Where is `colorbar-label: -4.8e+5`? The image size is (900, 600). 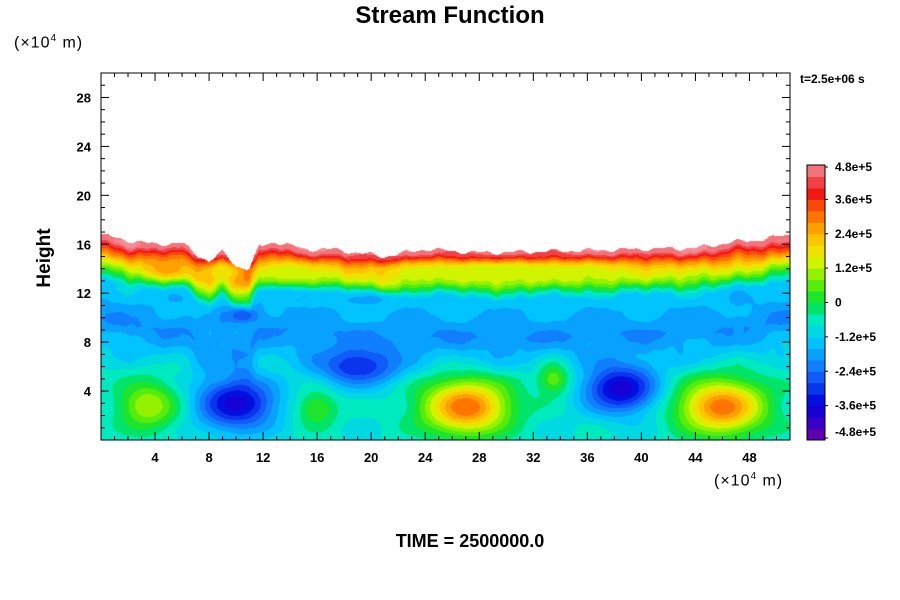 colorbar-label: -4.8e+5 is located at coordinates (855, 432).